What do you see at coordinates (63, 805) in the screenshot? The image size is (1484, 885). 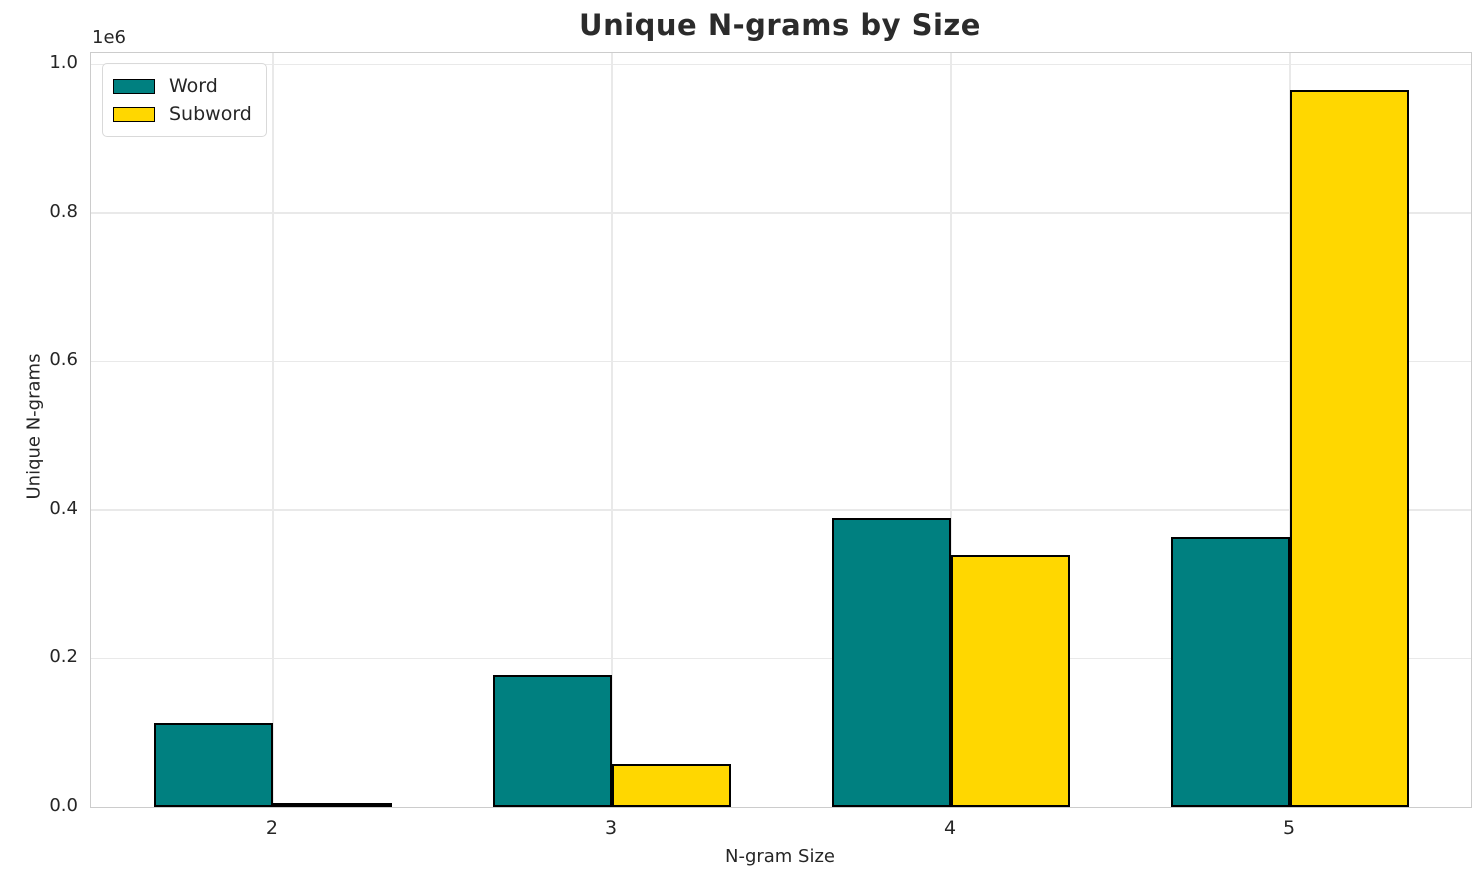 I see `y-tick-label: 0.0` at bounding box center [63, 805].